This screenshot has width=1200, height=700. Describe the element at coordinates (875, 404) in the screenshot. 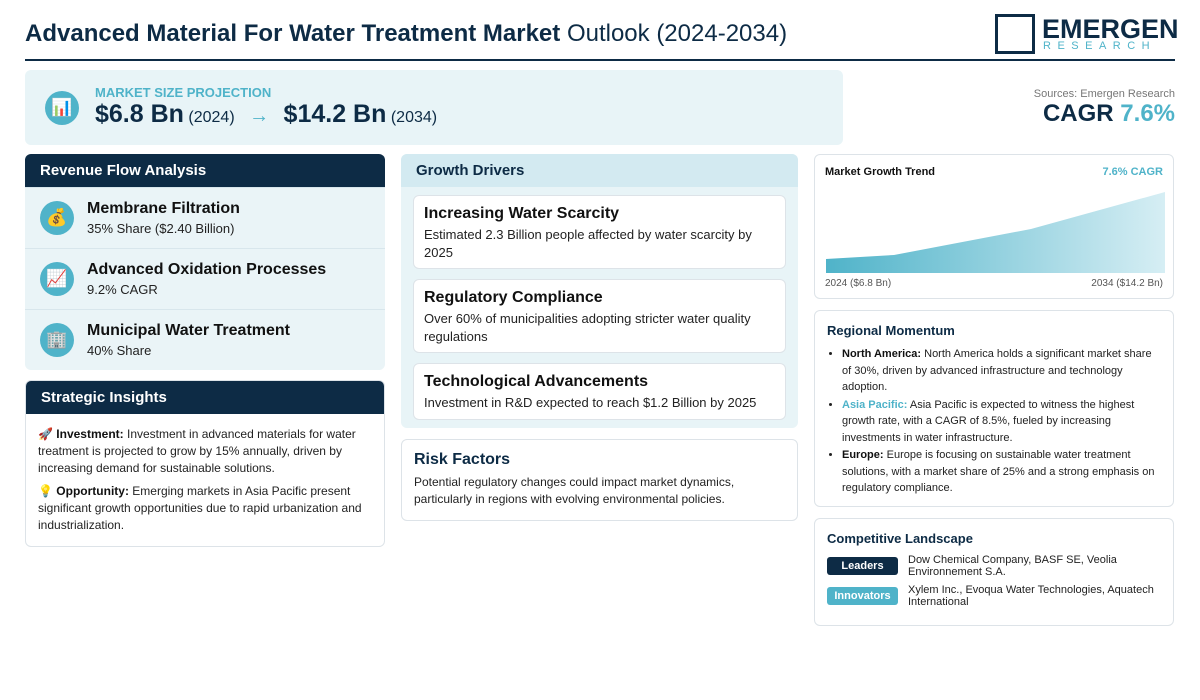

I see `region-name: Asia Pacific:` at that location.